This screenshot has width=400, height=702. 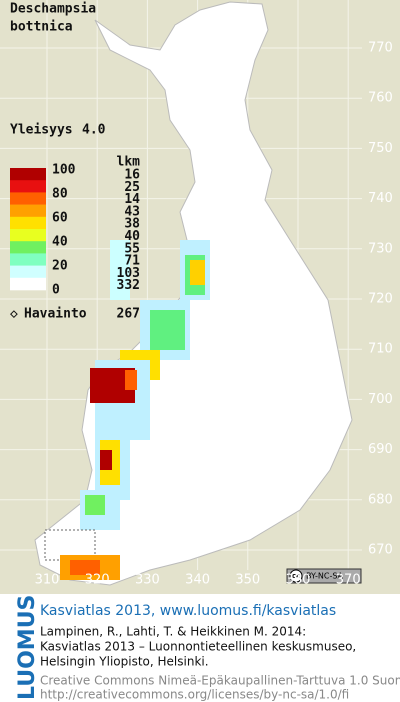 I want to click on legend-scale-label: 0, so click(x=56, y=290).